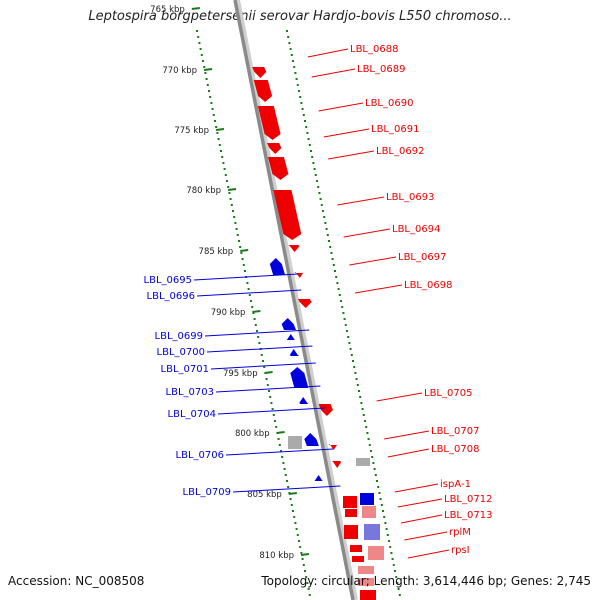 Image resolution: width=600 pixels, height=600 pixels. I want to click on gene-label-forward: LBL_0707, so click(455, 431).